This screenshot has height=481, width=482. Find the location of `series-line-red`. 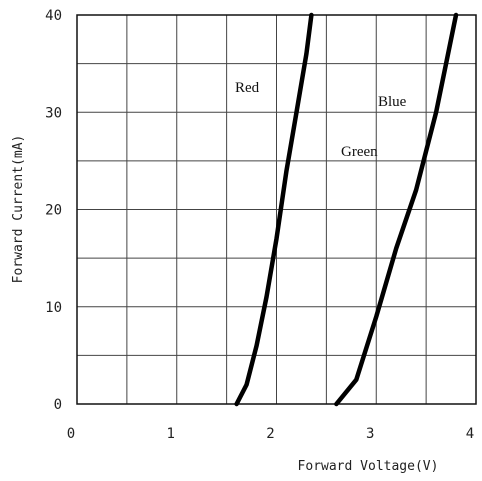

series-line-red is located at coordinates (274, 209).